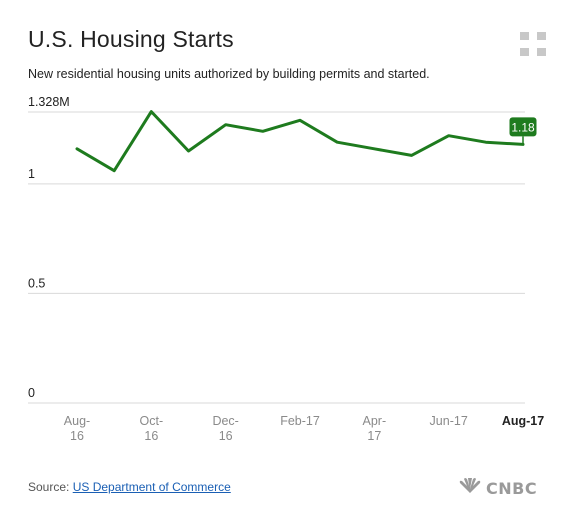  Describe the element at coordinates (50, 487) in the screenshot. I see `source-prefix: Source:` at that location.